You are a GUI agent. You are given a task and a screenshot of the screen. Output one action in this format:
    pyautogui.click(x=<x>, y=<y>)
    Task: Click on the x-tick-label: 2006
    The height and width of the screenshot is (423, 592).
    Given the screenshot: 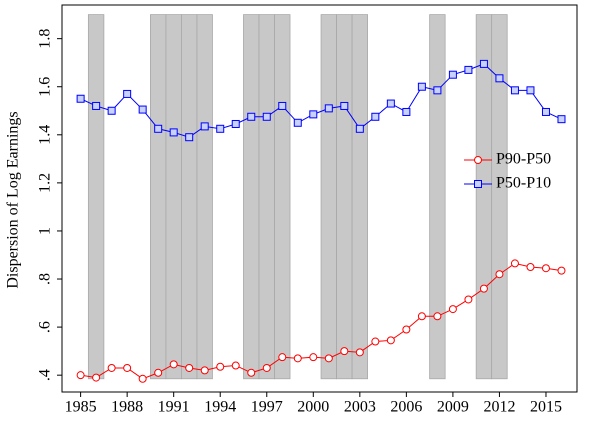 What is the action you would take?
    pyautogui.click(x=406, y=407)
    